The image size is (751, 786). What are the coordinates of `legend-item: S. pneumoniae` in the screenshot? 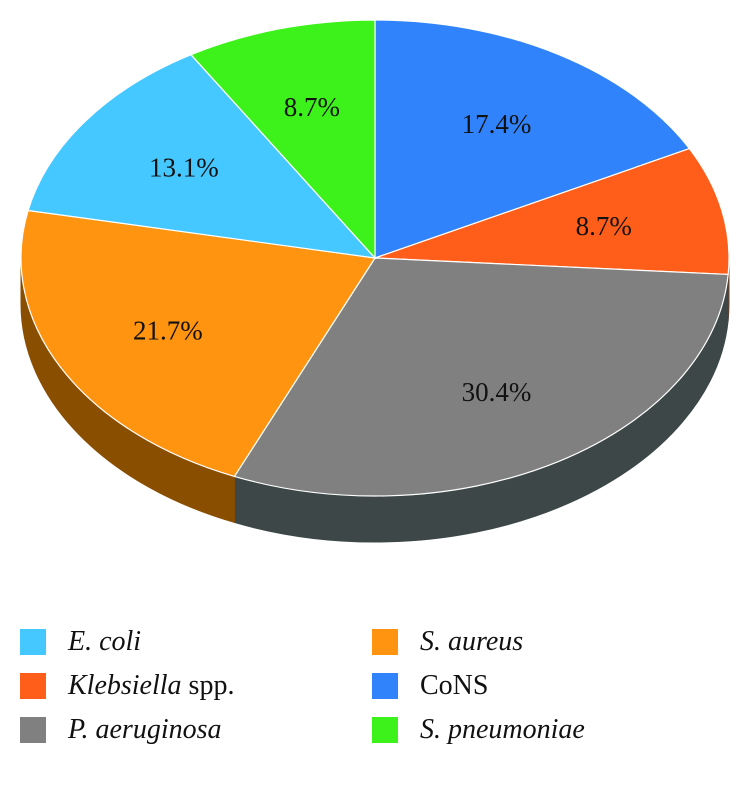 It's located at (478, 730).